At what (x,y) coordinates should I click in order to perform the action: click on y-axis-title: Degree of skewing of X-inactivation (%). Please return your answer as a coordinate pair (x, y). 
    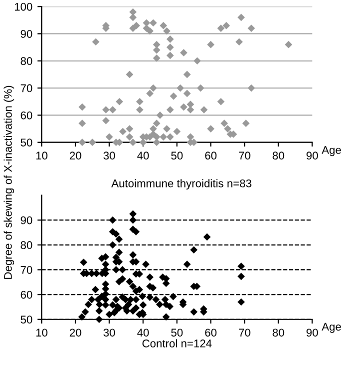
    Looking at the image, I should click on (9, 182).